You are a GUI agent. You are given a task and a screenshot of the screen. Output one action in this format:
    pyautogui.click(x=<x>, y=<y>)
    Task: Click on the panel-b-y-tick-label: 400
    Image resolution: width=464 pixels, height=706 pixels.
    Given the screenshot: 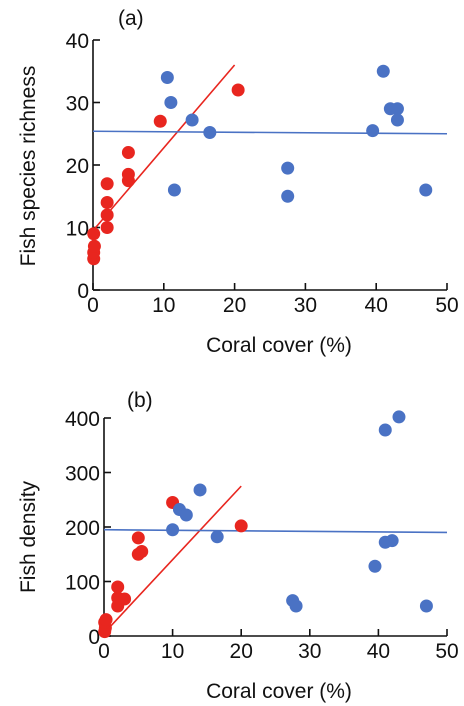 What is the action you would take?
    pyautogui.click(x=82, y=419)
    